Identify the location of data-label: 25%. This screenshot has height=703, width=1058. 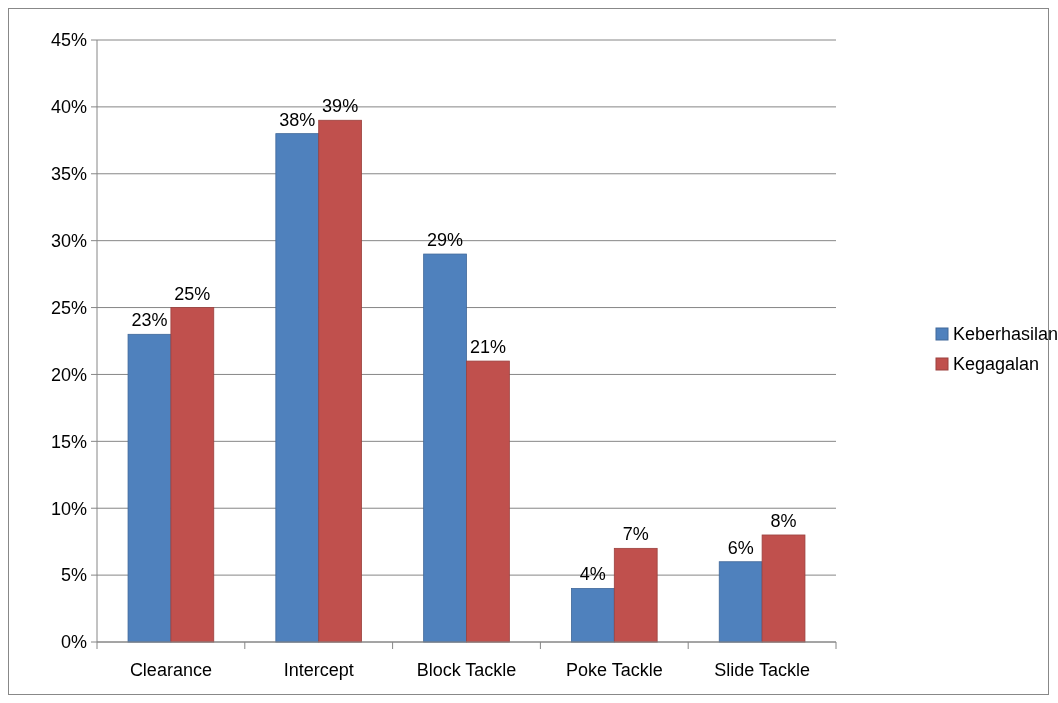
(192, 293).